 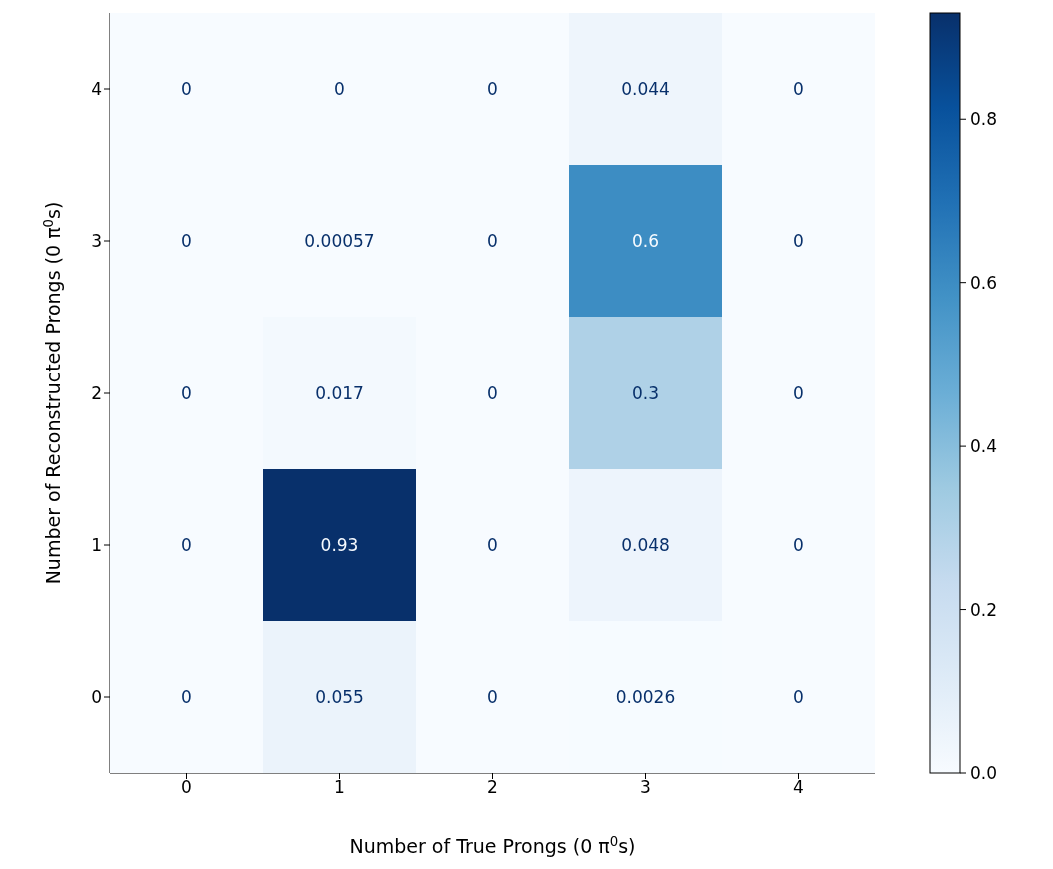 I want to click on x-tick-label: 2, so click(x=492, y=787).